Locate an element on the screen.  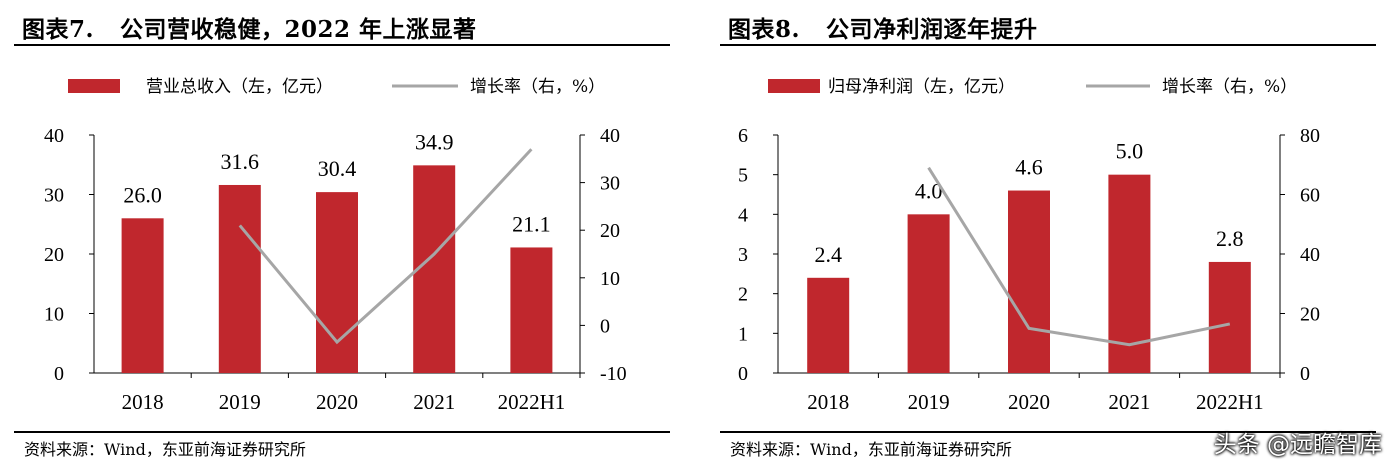
chart-title: 图表8. 公司净利润逐年提升 is located at coordinates (883, 27).